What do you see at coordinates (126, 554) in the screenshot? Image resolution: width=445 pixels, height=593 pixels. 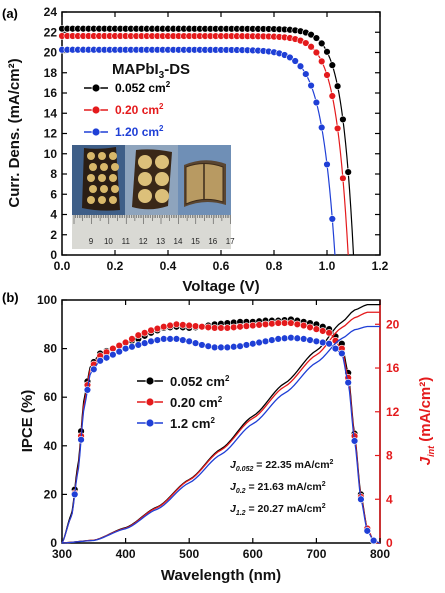 I see `x-tick-label: 400` at bounding box center [126, 554].